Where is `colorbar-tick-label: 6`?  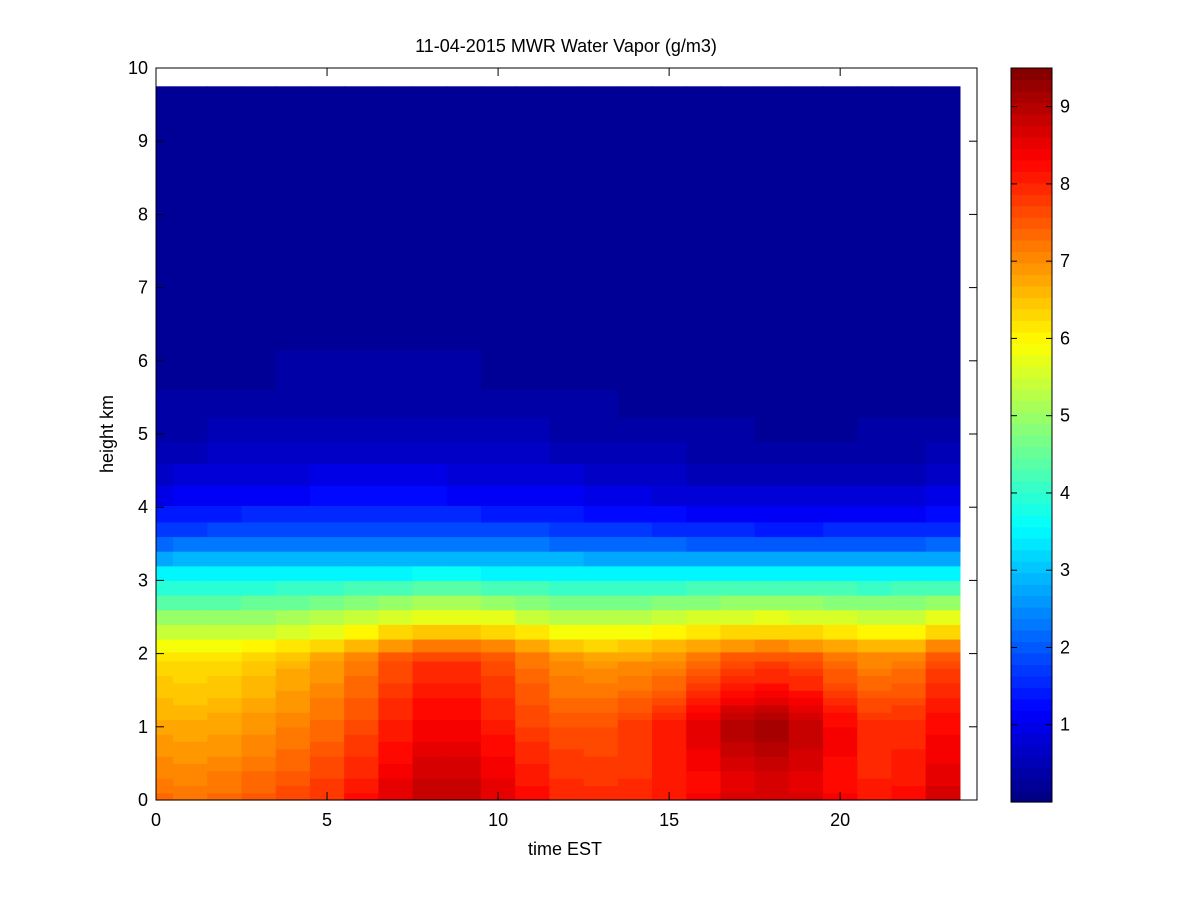 colorbar-tick-label: 6 is located at coordinates (1065, 338).